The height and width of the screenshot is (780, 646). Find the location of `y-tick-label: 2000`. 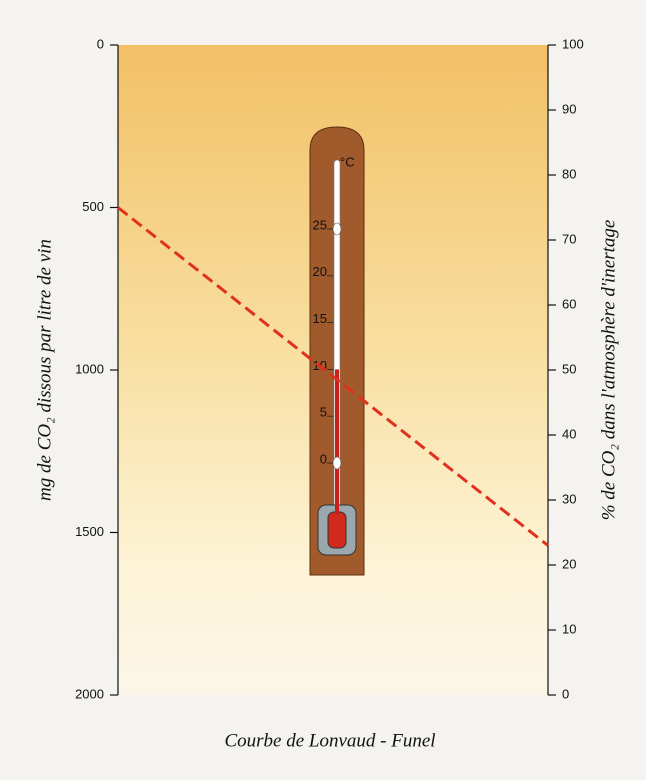

y-tick-label: 2000 is located at coordinates (89, 693).